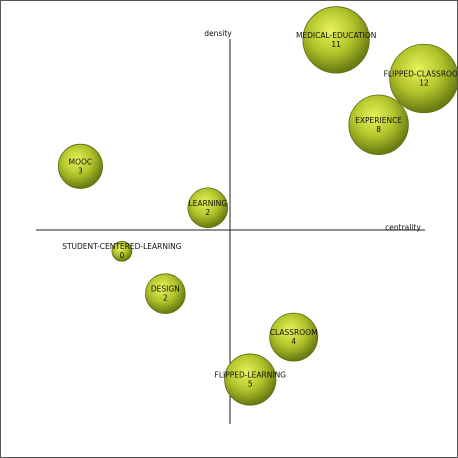 This screenshot has height=458, width=458. What do you see at coordinates (122, 255) in the screenshot?
I see `bubble-value: 0` at bounding box center [122, 255].